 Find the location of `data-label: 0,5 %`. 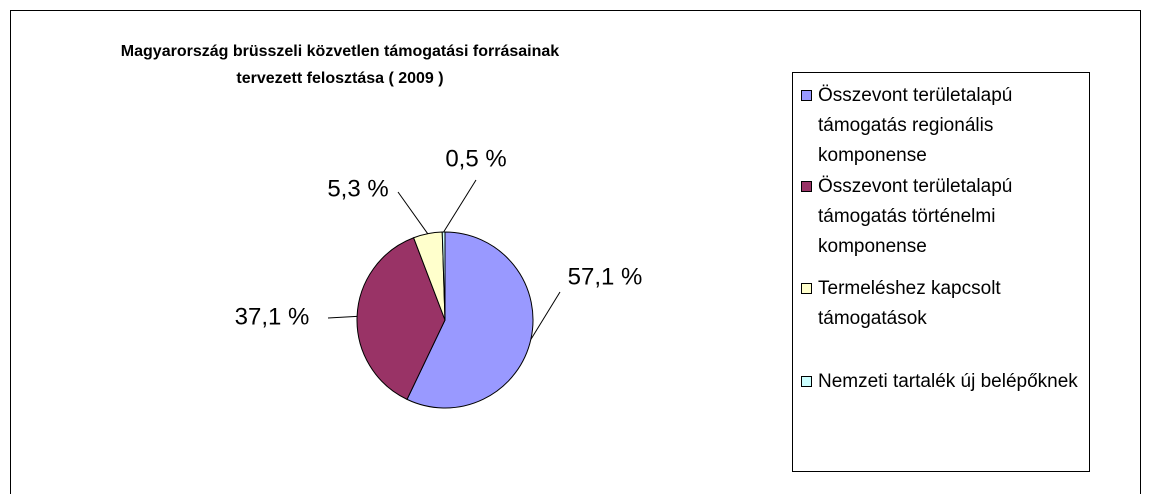

data-label: 0,5 % is located at coordinates (475, 158).